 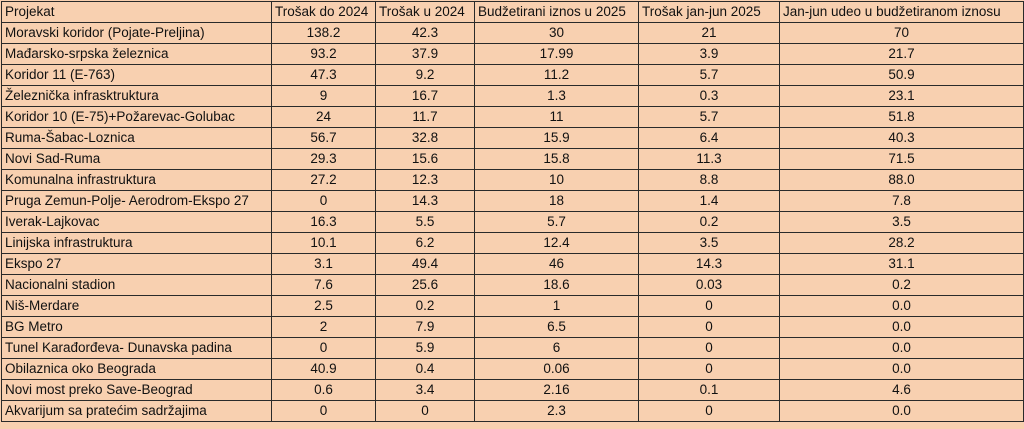 What do you see at coordinates (709, 33) in the screenshot?
I see `value-cell: 21` at bounding box center [709, 33].